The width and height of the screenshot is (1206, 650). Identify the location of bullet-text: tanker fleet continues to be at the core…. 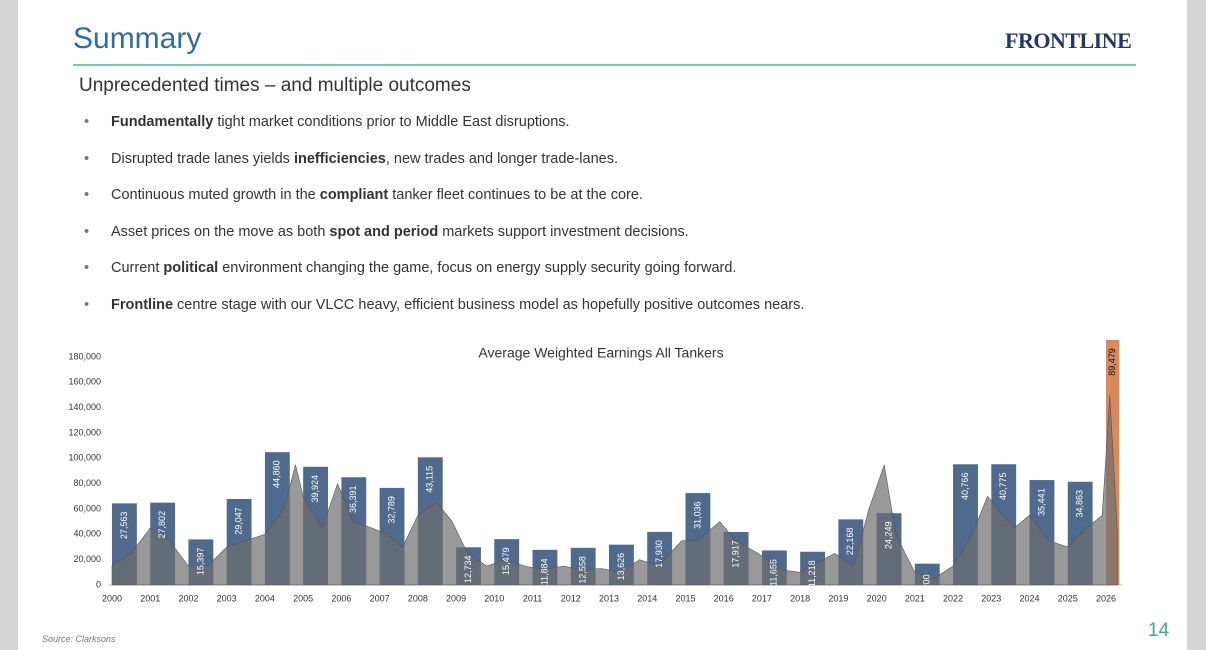
(515, 195).